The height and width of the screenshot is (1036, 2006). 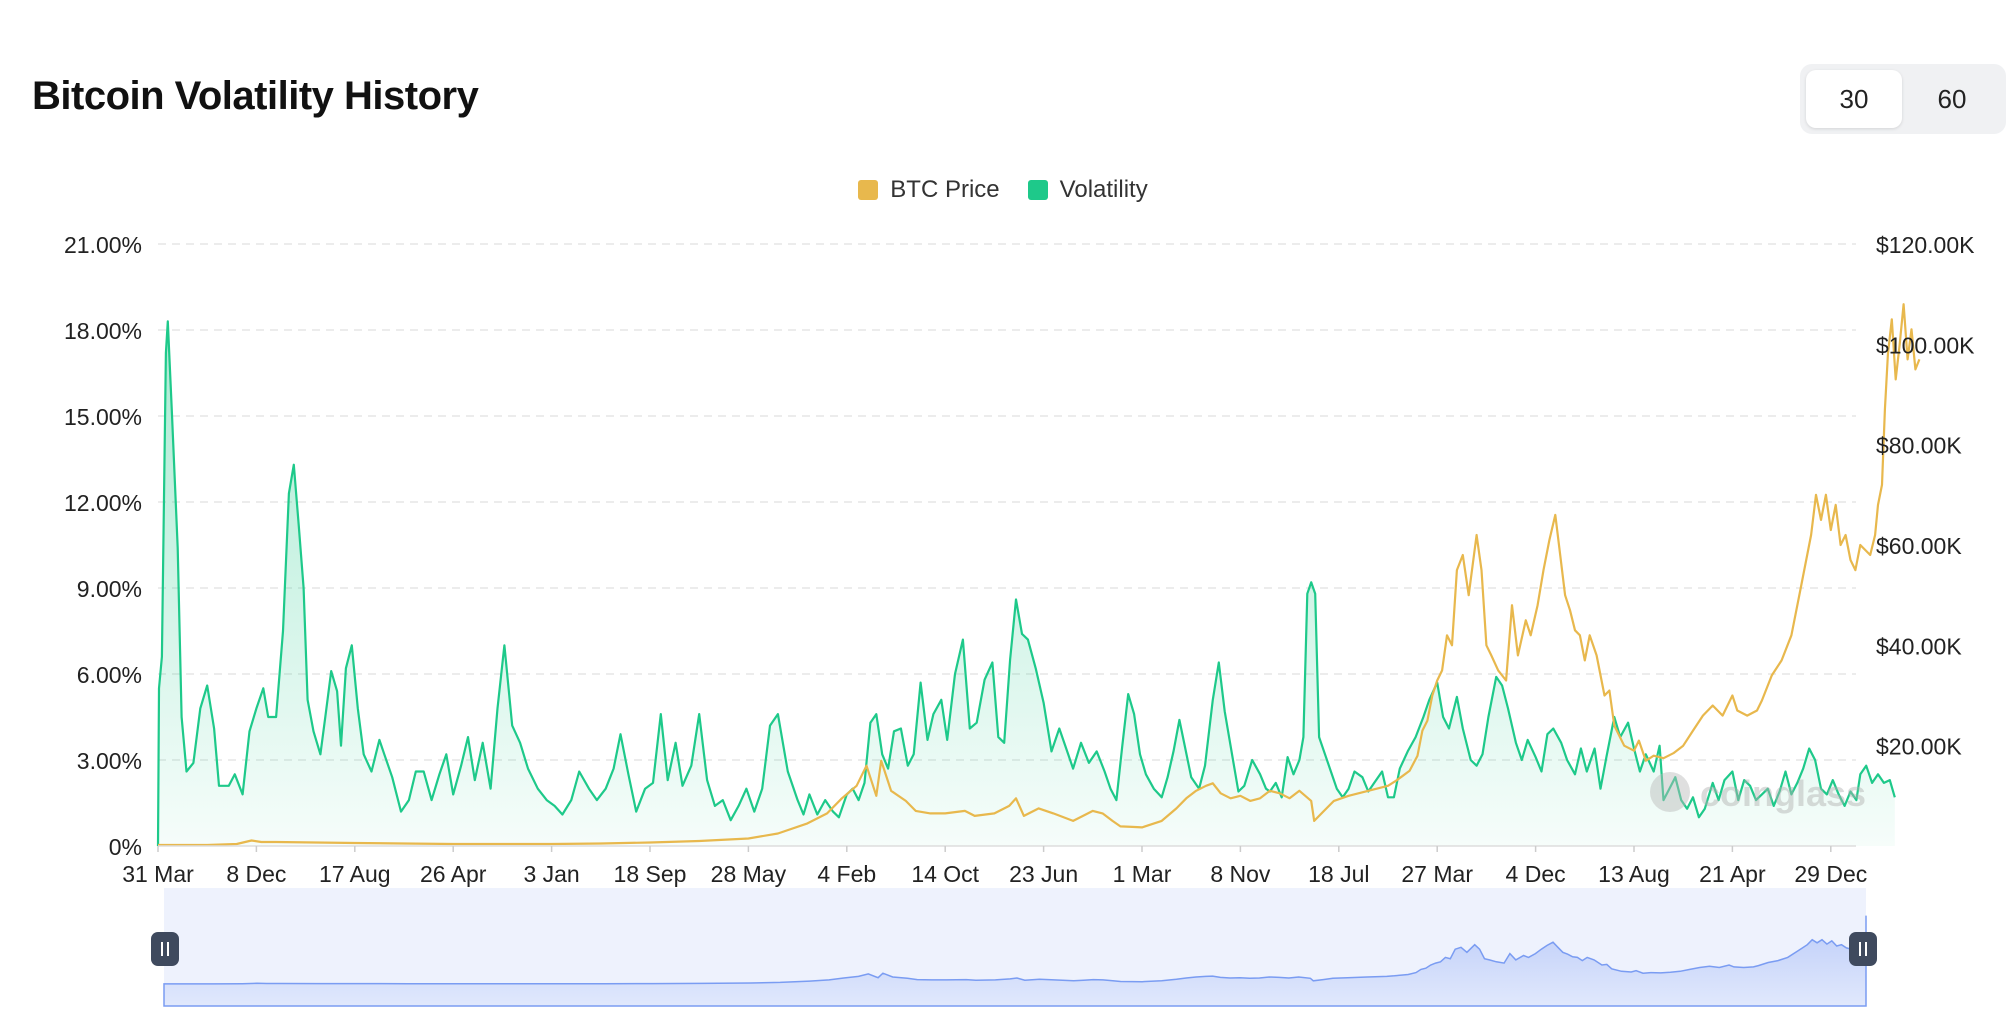 What do you see at coordinates (256, 874) in the screenshot?
I see `x-tick-label: 8 Dec` at bounding box center [256, 874].